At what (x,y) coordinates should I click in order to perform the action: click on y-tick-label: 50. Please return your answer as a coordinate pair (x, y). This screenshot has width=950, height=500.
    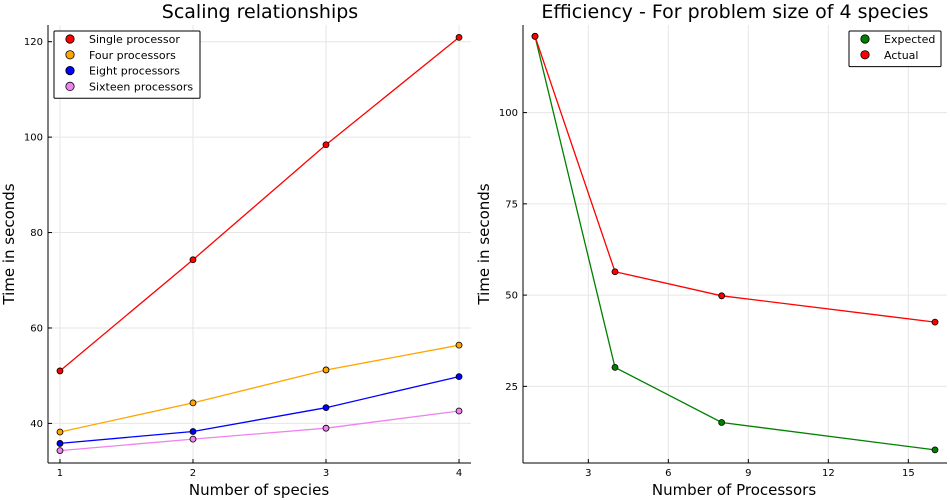
    Looking at the image, I should click on (511, 296).